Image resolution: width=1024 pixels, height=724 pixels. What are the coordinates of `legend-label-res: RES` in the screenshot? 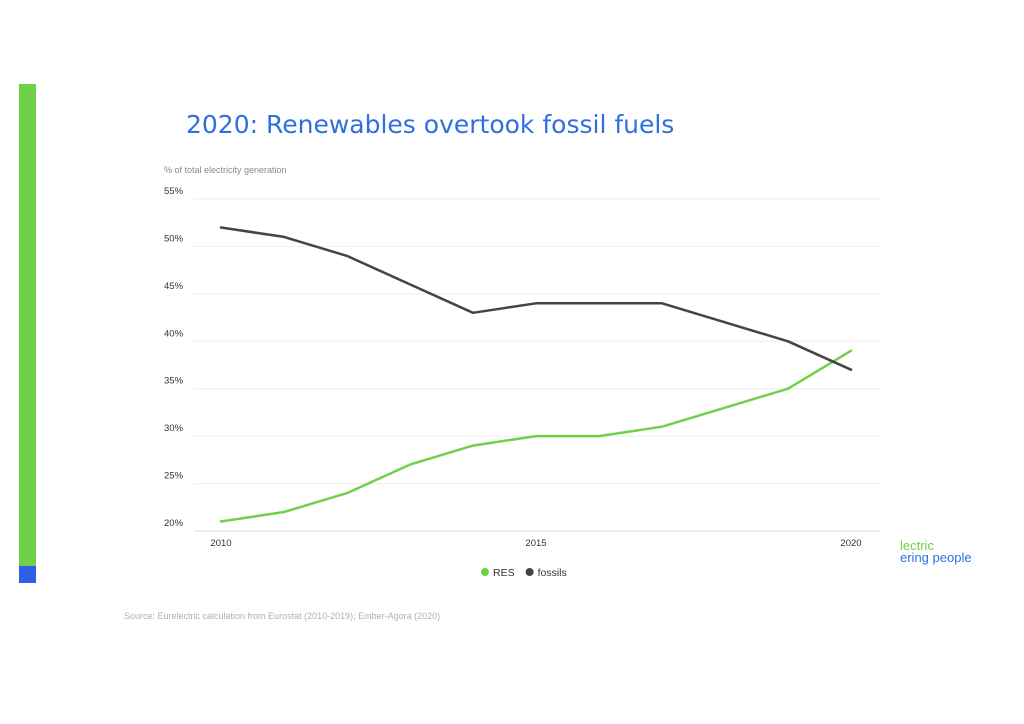 It's located at (504, 573).